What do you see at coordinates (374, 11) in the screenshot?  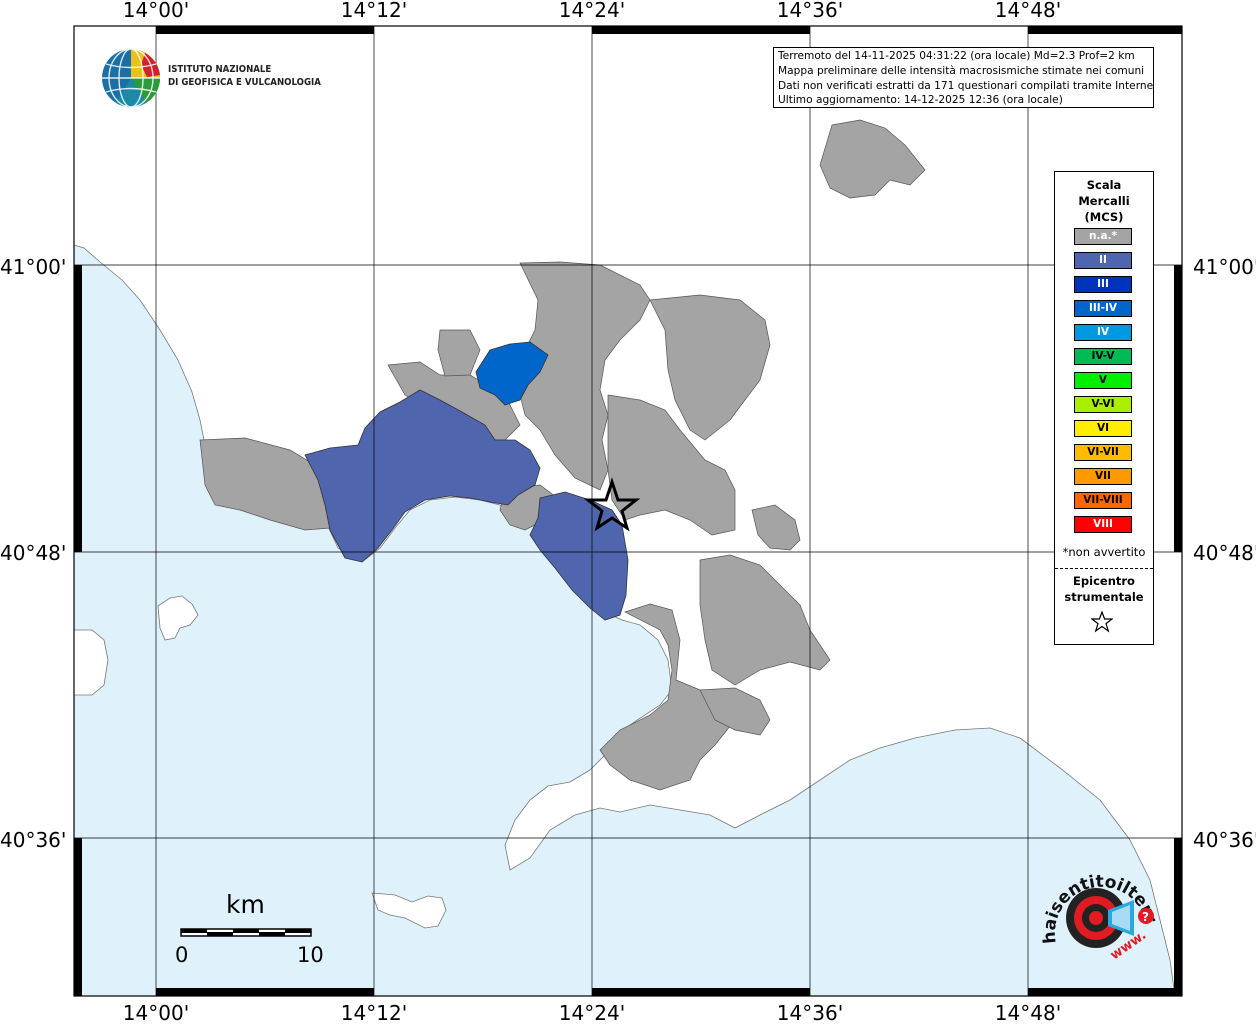 I see `lon-label-top-2: 14°12'` at bounding box center [374, 11].